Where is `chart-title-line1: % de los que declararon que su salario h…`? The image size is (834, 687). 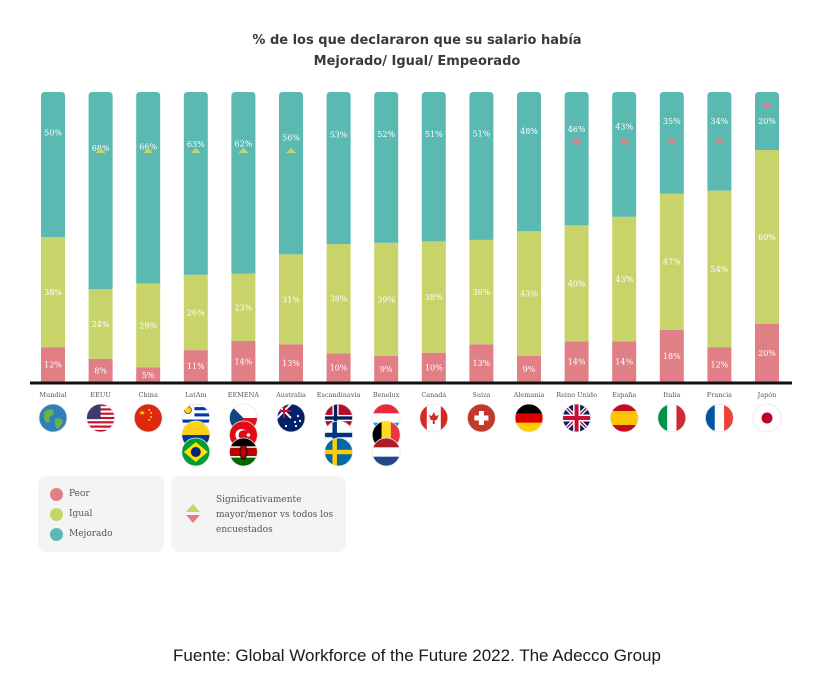
chart-title-line1: % de los que declararon que su salario h… is located at coordinates (417, 40).